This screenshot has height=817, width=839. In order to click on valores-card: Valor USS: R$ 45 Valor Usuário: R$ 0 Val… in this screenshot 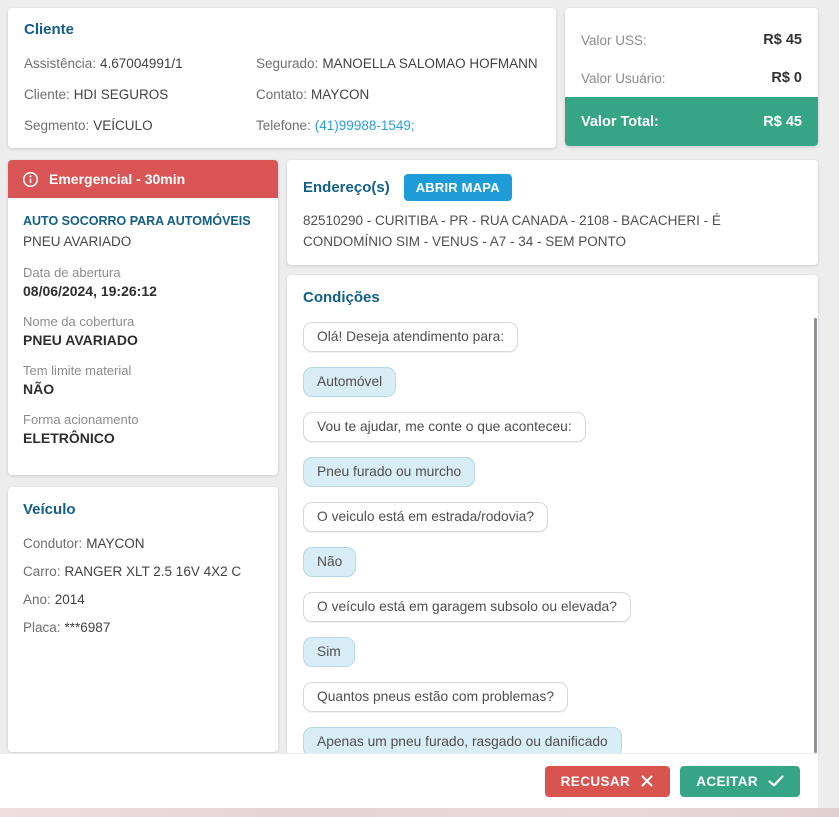, I will do `click(691, 77)`.